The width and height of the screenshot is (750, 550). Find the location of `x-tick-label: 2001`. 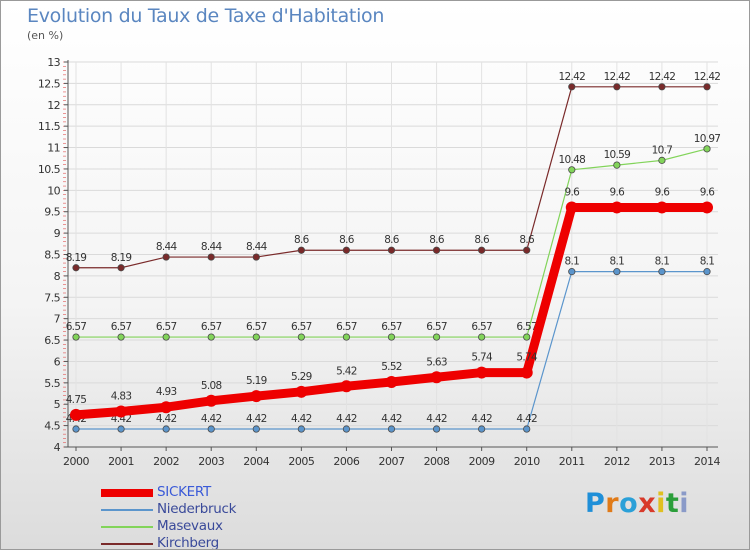

x-tick-label: 2001 is located at coordinates (121, 461).